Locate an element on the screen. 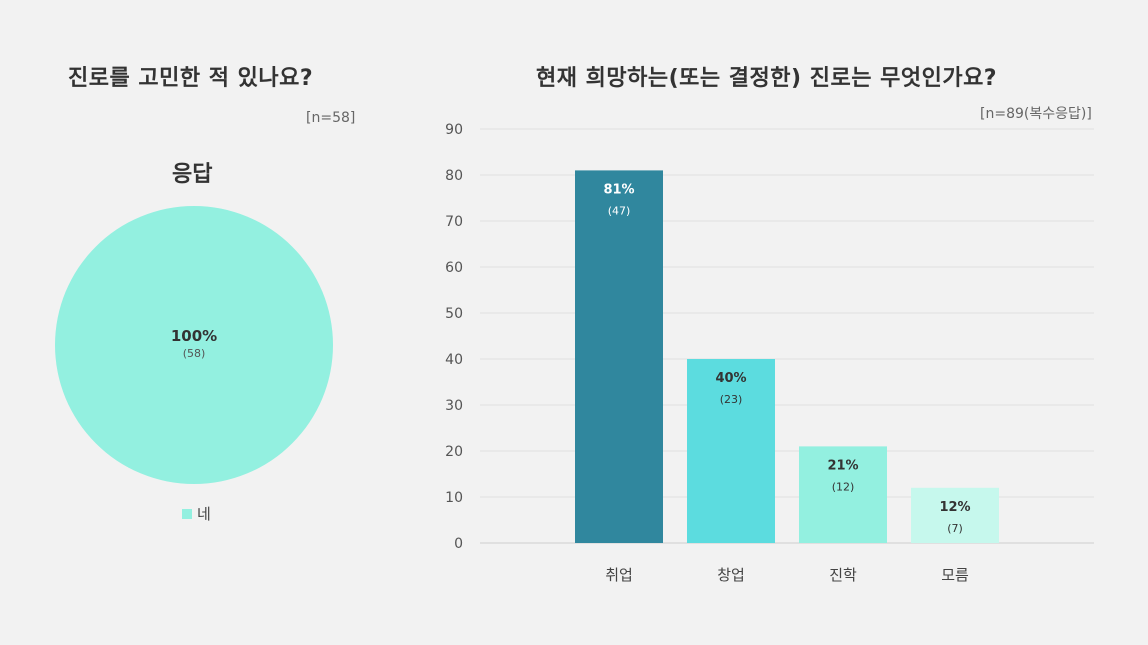  pie-slice-percent-label: 100% is located at coordinates (194, 336).